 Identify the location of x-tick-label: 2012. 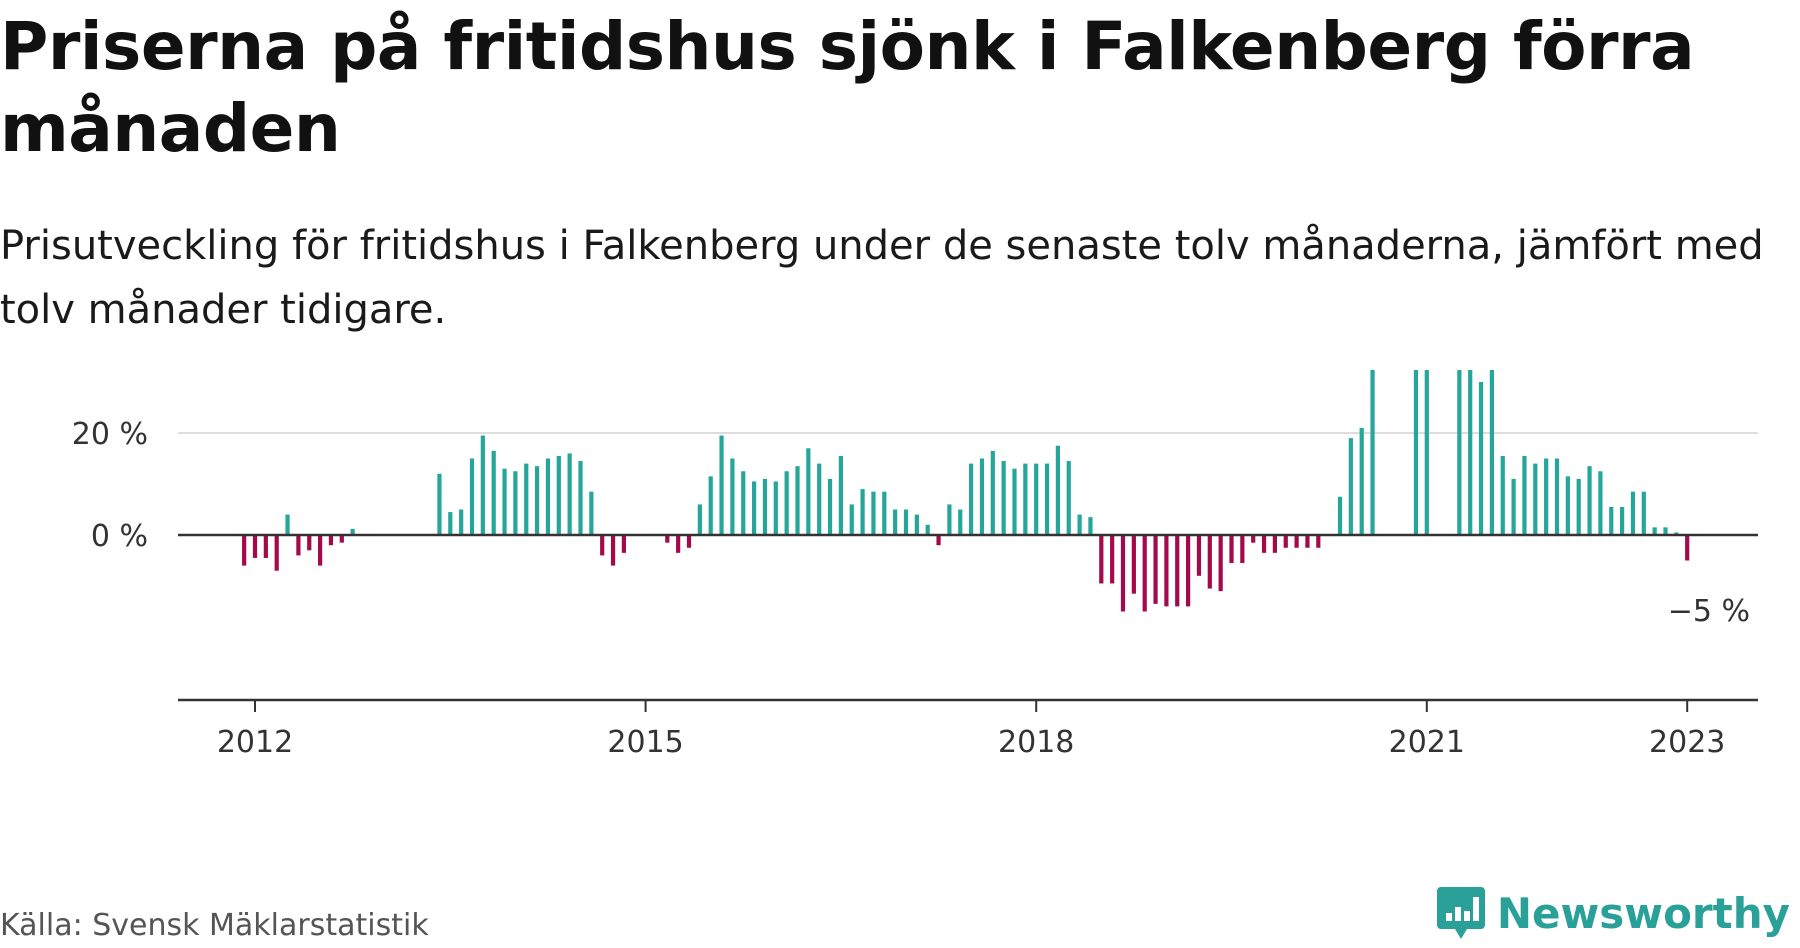
(255, 742).